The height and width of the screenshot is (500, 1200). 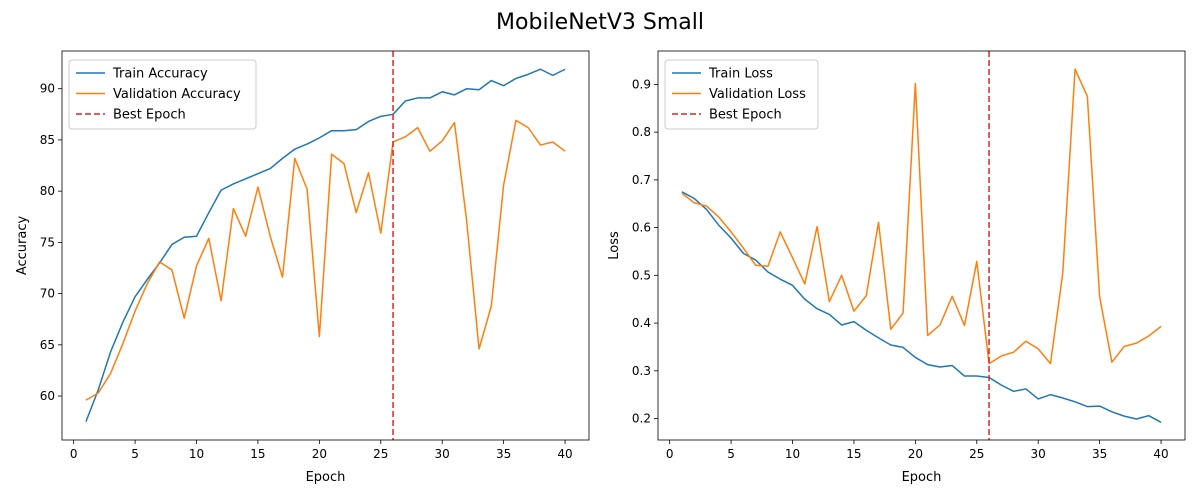 I want to click on accuracy-x-tick-label-1: 5, so click(x=135, y=454).